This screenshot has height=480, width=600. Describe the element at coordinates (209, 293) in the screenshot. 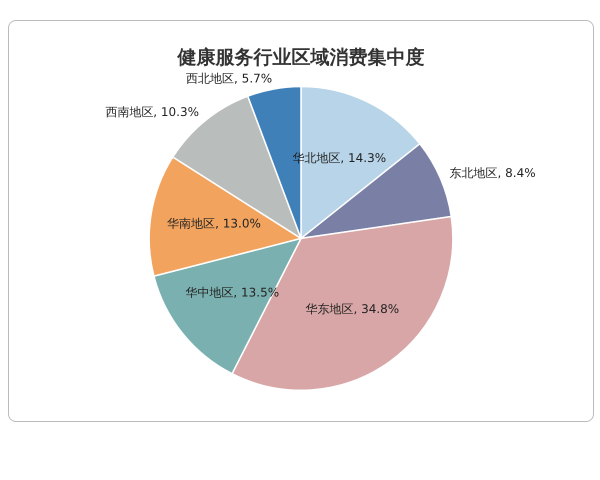

I see `slice-label: 华中地区` at that location.